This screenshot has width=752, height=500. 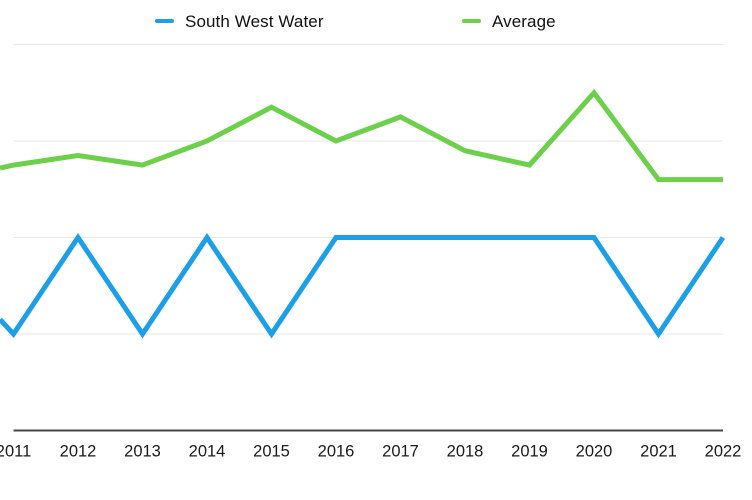 What do you see at coordinates (471, 21) in the screenshot?
I see `legend-swatch-average` at bounding box center [471, 21].